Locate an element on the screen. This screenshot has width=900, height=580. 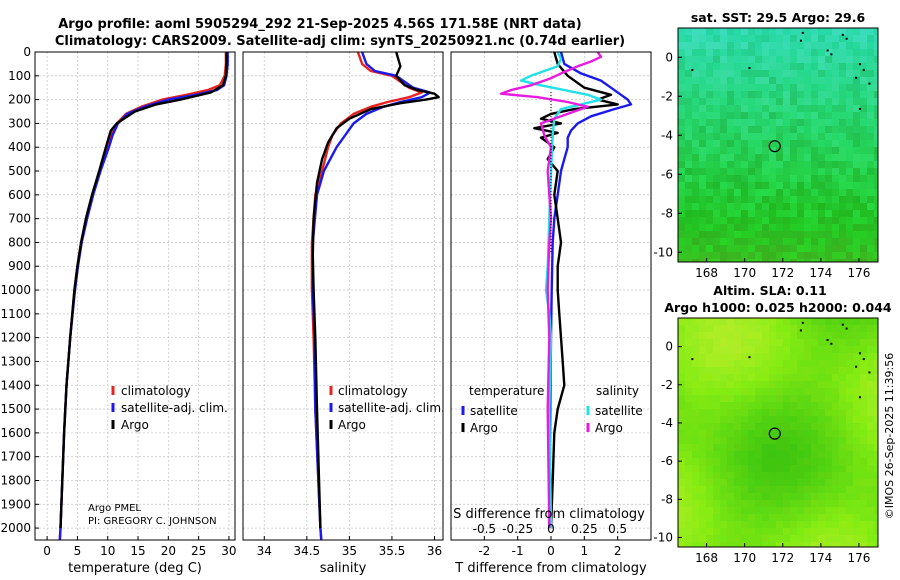
legend-label: satellite is located at coordinates (619, 411).